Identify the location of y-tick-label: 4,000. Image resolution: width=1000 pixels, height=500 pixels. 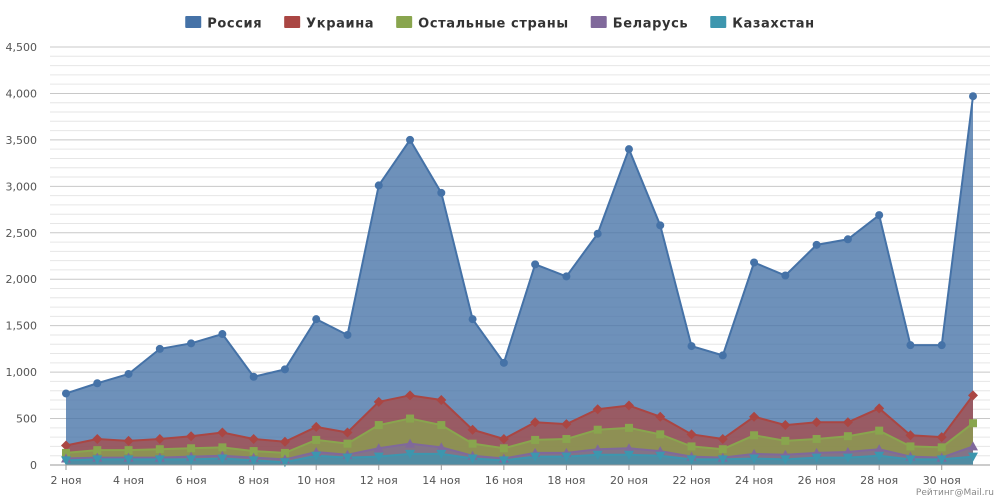
(22, 93).